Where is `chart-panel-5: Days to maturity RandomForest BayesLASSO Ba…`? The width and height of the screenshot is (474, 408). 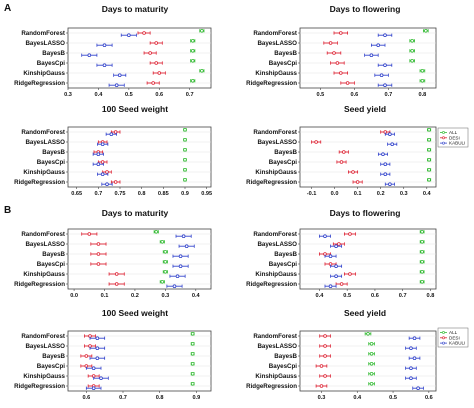
chart-panel-5: Days to maturity RandomForest BayesLASSO Ba… is located at coordinates (113, 253).